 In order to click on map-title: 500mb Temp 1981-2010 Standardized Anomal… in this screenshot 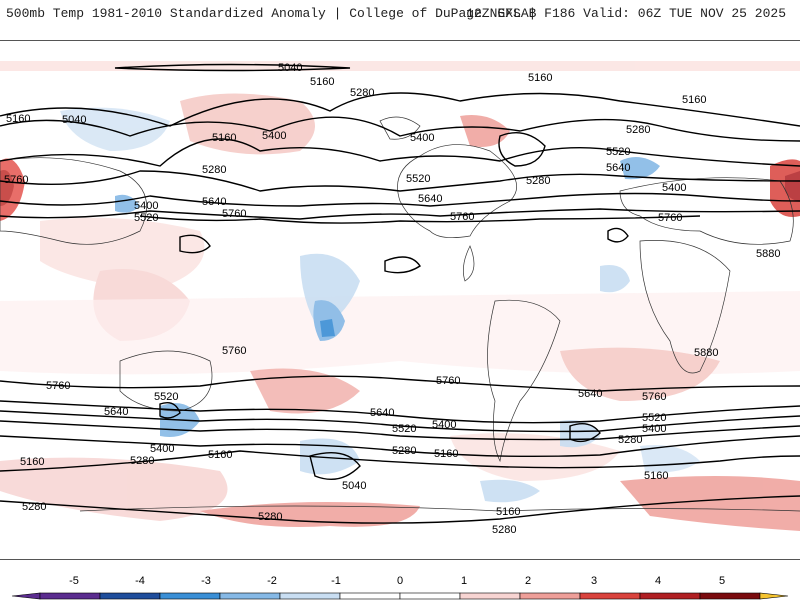, I will do `click(271, 13)`.